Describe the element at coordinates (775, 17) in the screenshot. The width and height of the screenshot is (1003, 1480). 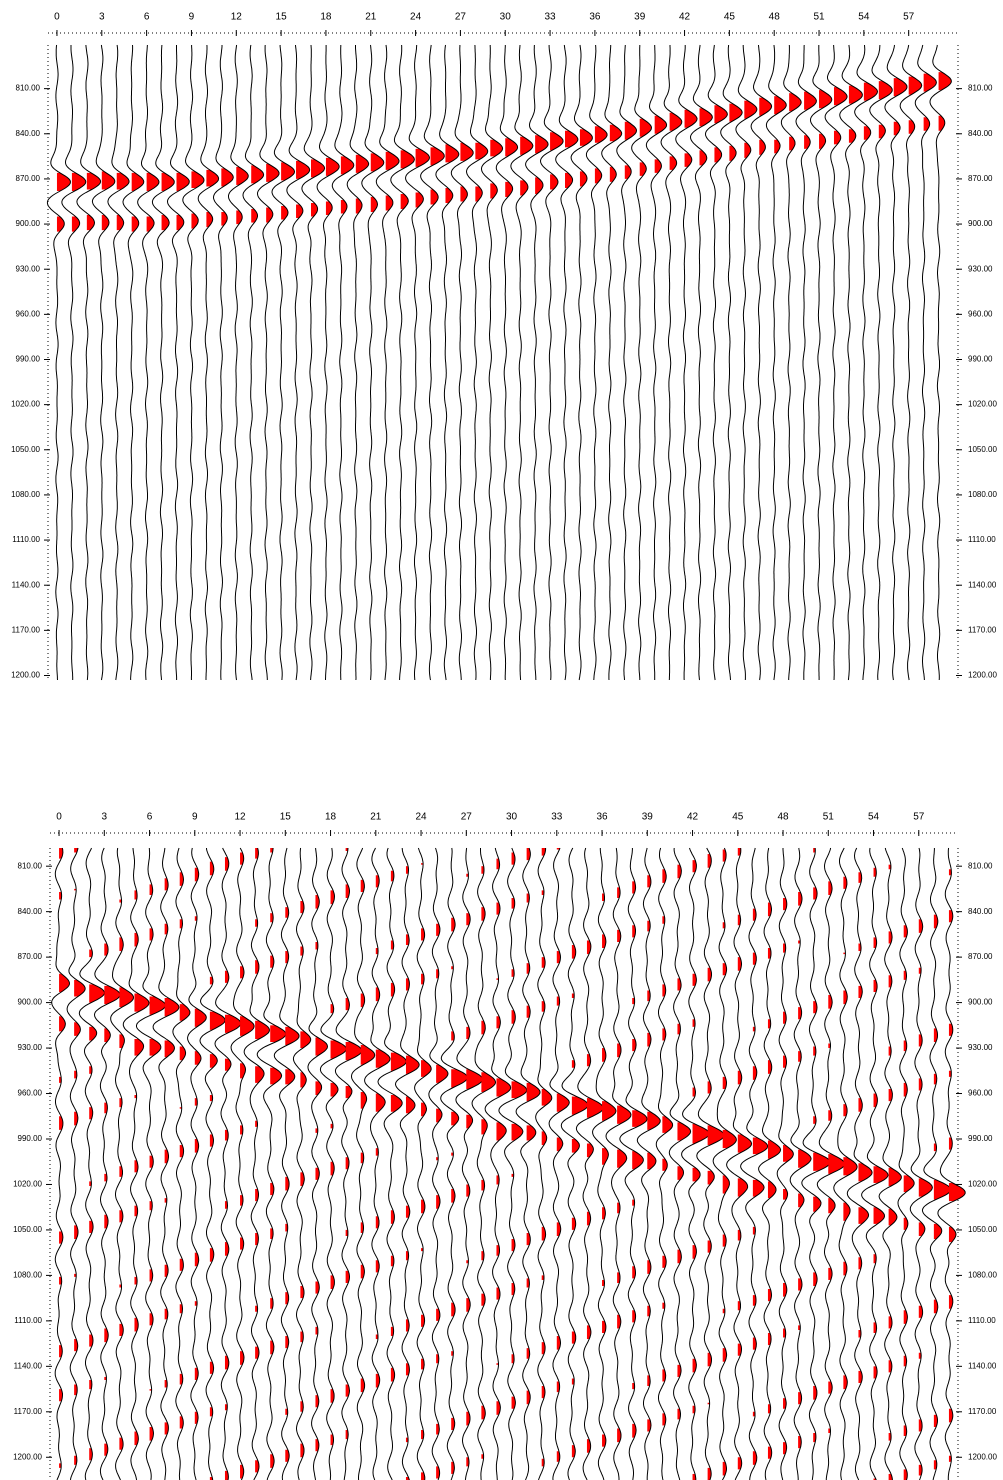
I see `x-tick-label: 48` at that location.